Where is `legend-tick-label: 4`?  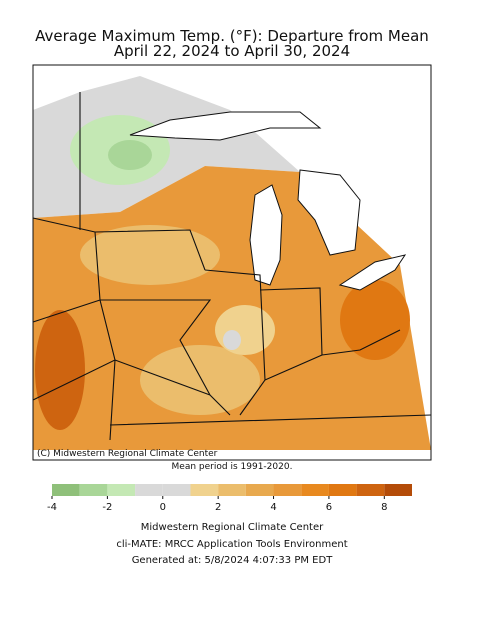 legend-tick-label: 4 is located at coordinates (273, 507).